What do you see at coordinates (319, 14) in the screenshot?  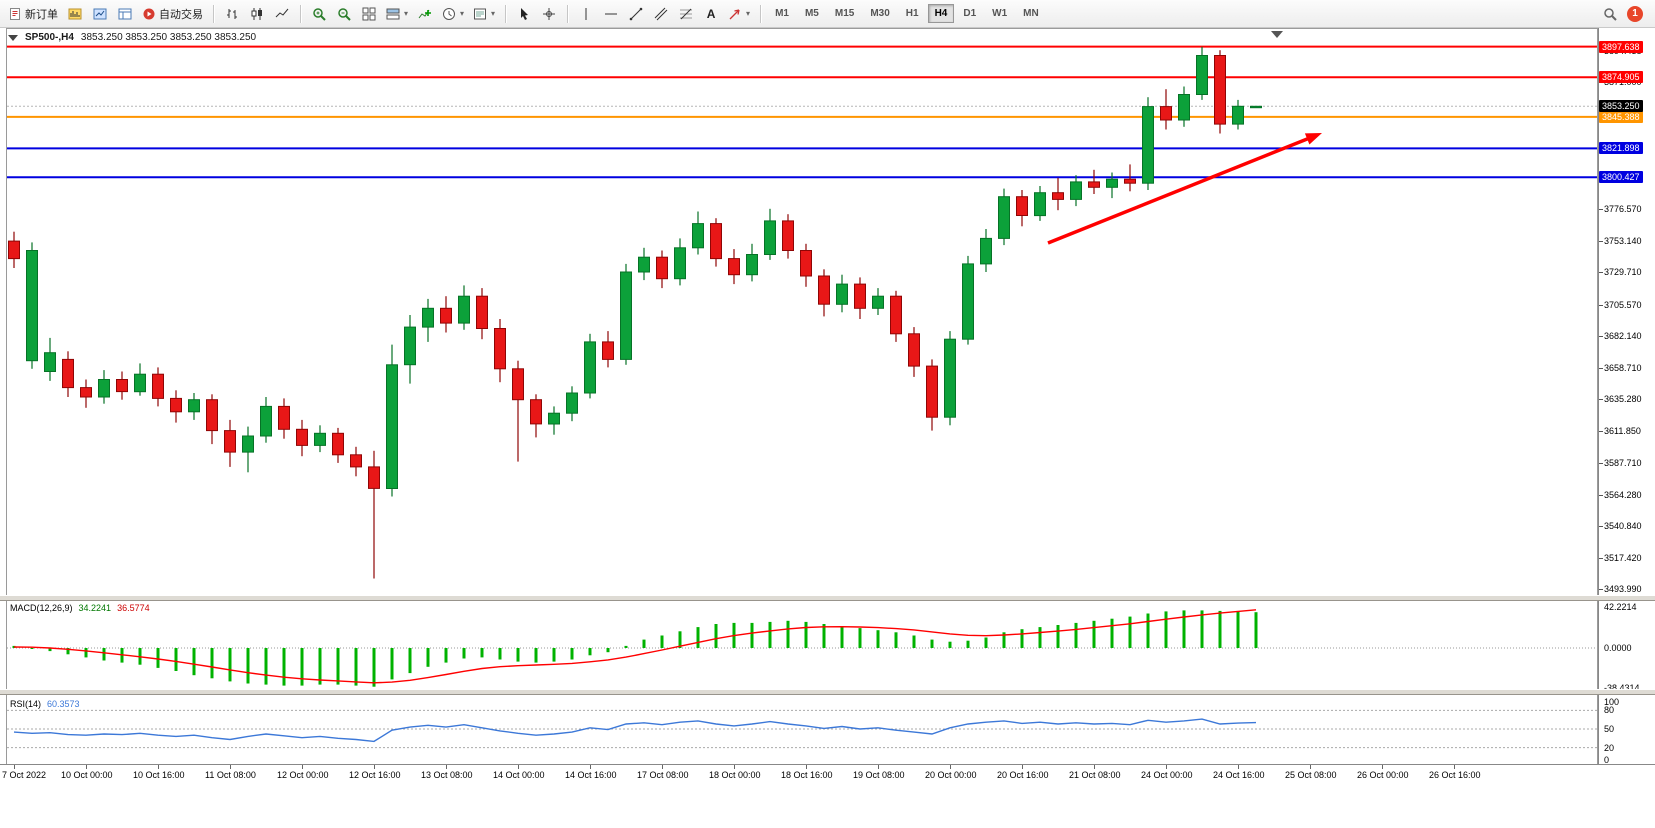 I see `zoom-in-button` at bounding box center [319, 14].